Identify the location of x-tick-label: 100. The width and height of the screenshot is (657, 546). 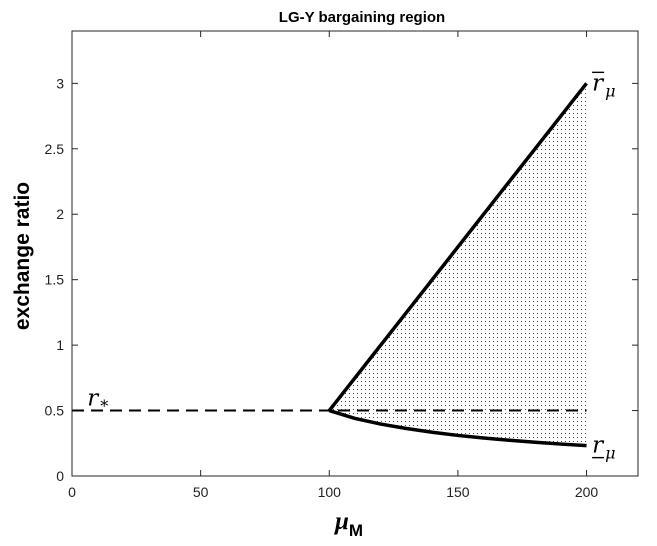
(330, 492).